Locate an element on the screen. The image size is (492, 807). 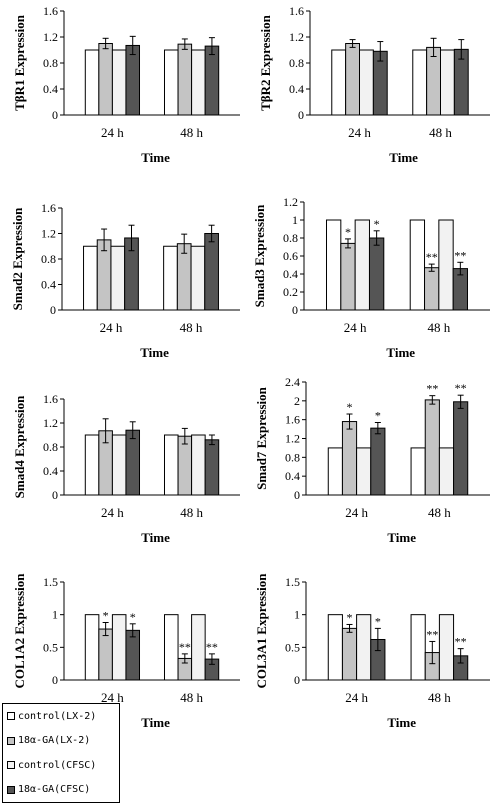
y-tick-label: 2.4 is located at coordinates (292, 382).